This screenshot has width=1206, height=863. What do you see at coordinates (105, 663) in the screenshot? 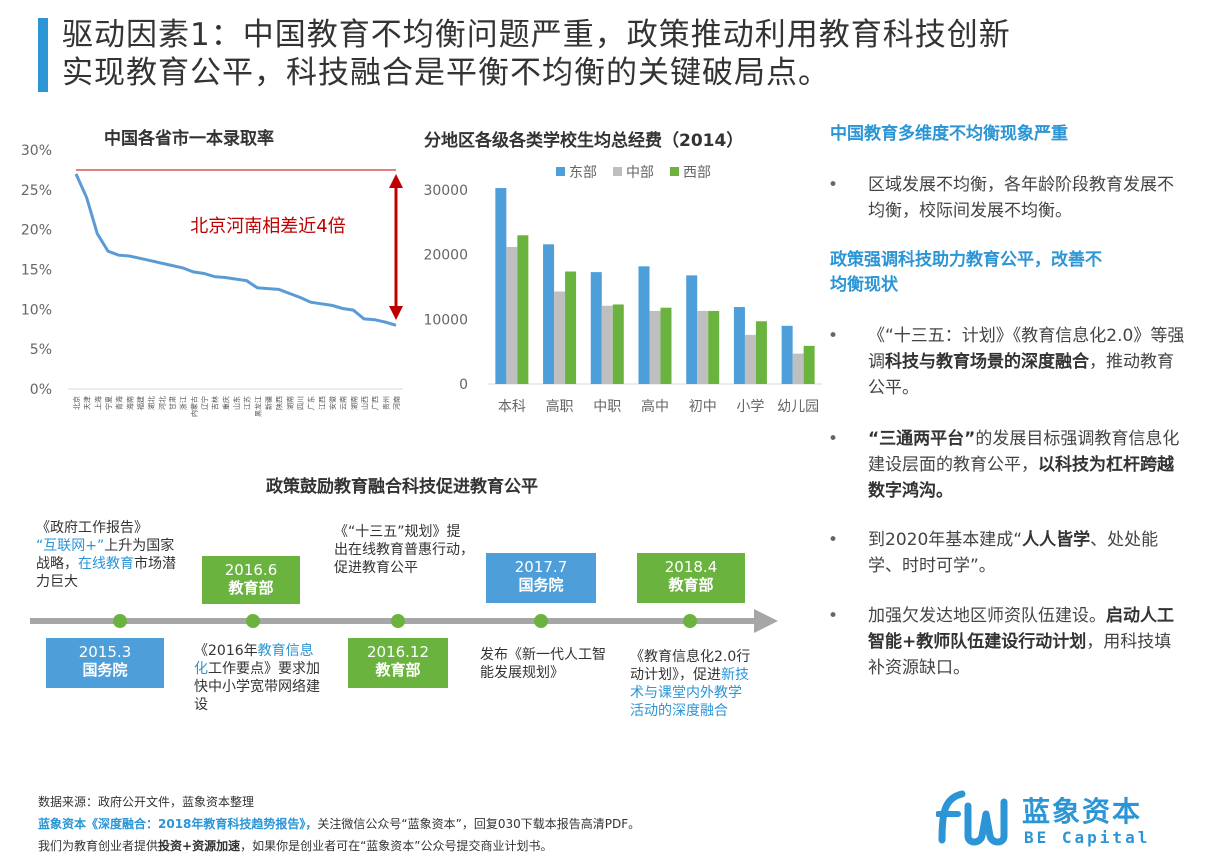
I see `timeline-box-2015-3: 2015.3 国务院` at bounding box center [105, 663].